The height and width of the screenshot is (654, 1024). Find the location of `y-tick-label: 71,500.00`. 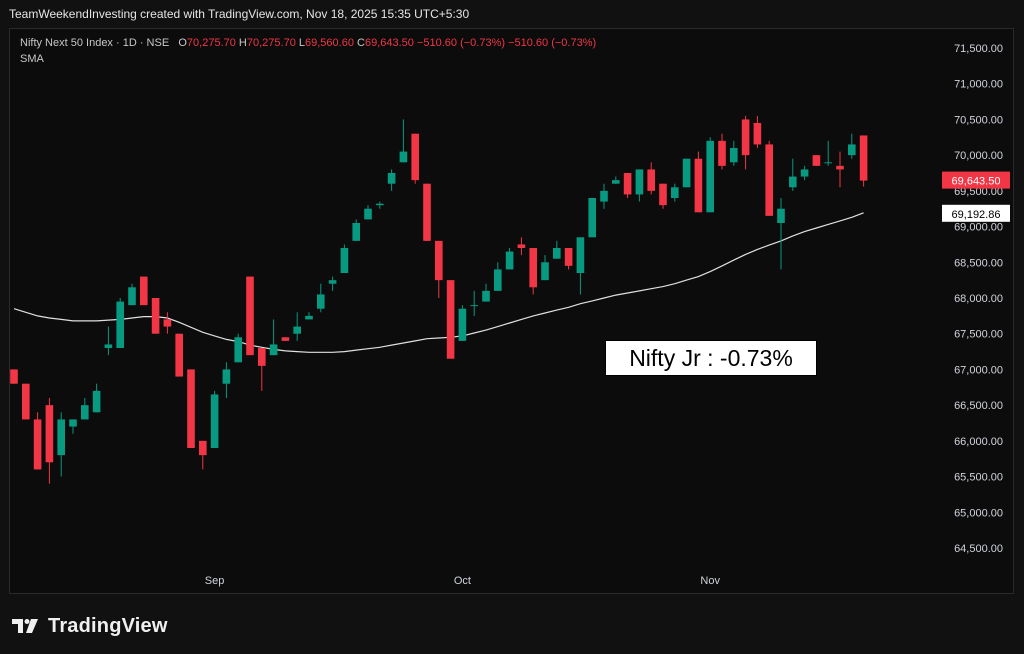

y-tick-label: 71,500.00 is located at coordinates (978, 49).